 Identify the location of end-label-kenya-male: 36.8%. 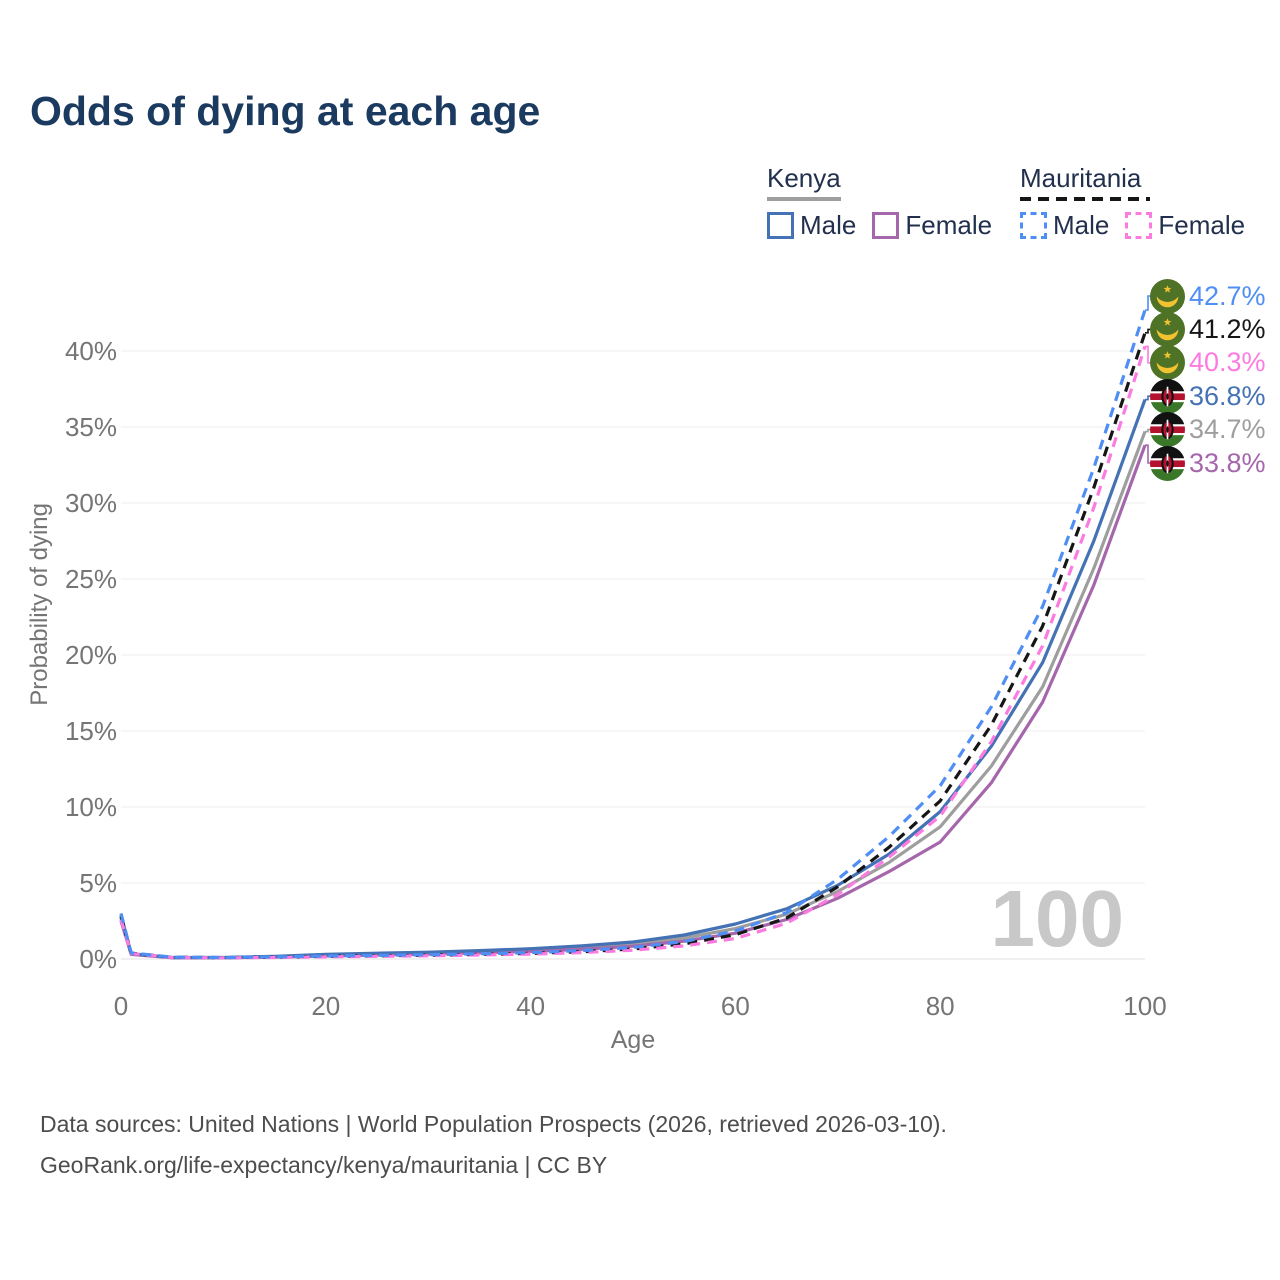
(1208, 396).